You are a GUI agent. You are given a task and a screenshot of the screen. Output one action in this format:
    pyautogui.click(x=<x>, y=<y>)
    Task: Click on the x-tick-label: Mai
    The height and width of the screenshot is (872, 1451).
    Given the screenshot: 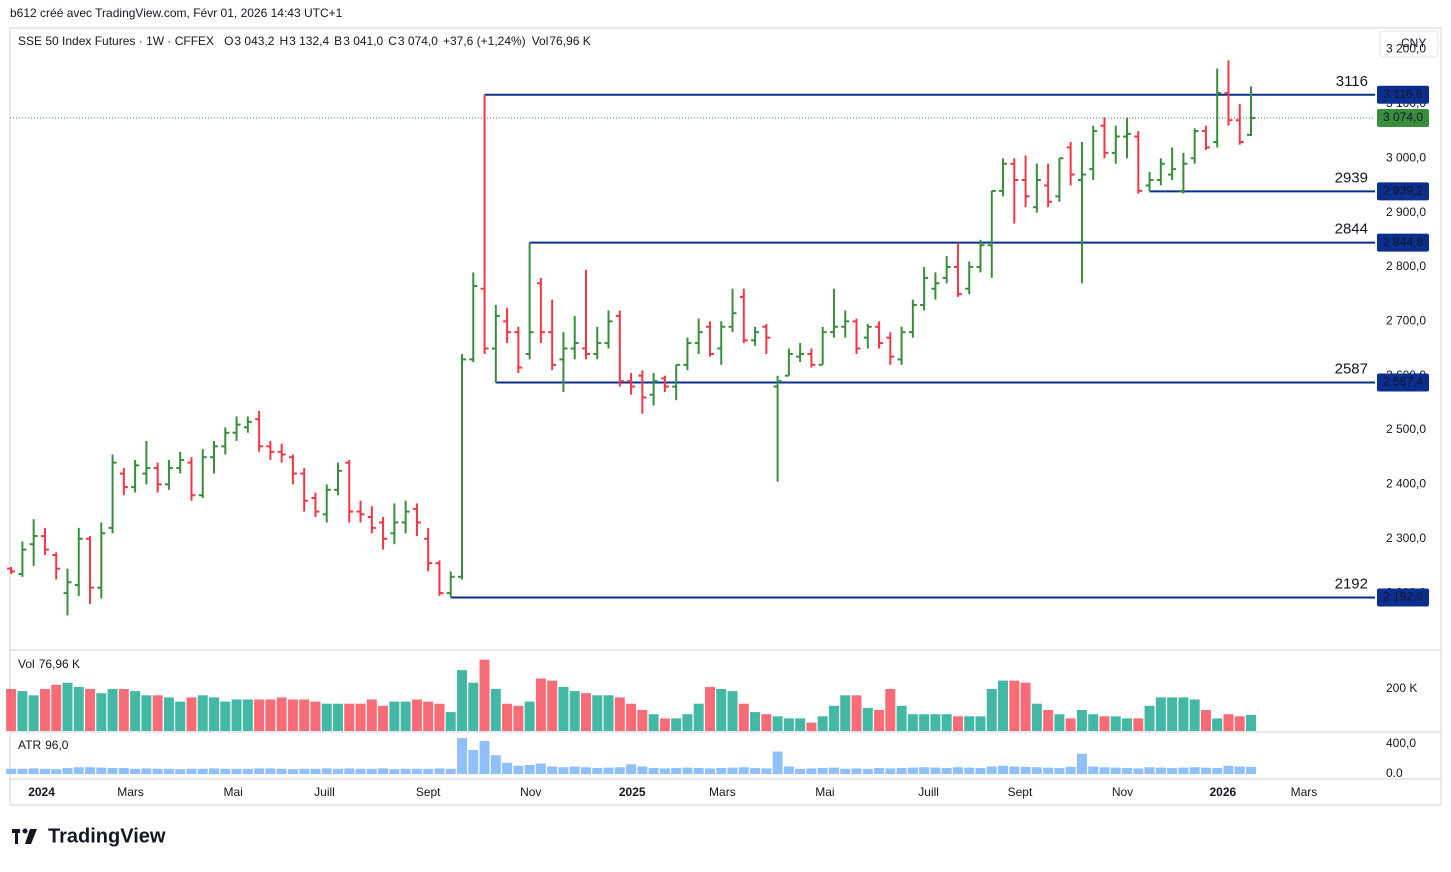 What is the action you would take?
    pyautogui.click(x=824, y=792)
    